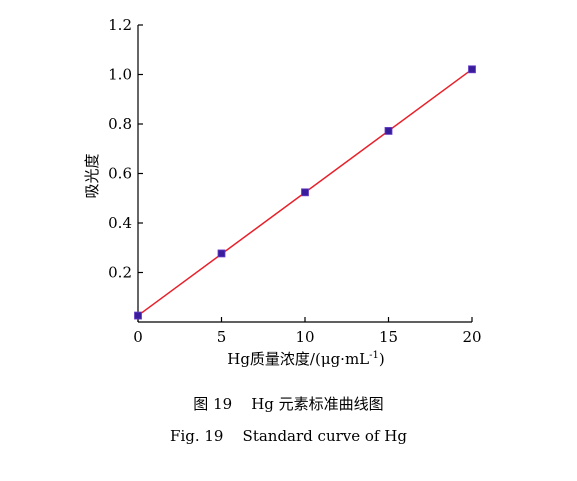 The width and height of the screenshot is (577, 481). I want to click on figure-caption-chinese: 图 19 Hg 元素标准曲线图, so click(288, 404).